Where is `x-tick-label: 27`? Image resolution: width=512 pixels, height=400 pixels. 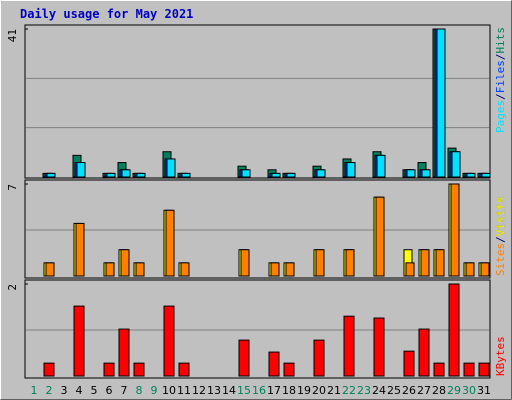 x-tick-label: 27 is located at coordinates (424, 390).